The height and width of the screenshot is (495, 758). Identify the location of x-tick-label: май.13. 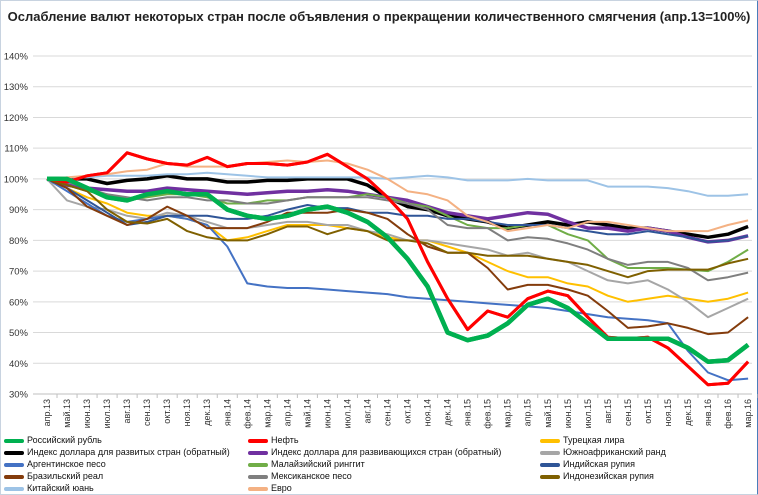
(67, 413).